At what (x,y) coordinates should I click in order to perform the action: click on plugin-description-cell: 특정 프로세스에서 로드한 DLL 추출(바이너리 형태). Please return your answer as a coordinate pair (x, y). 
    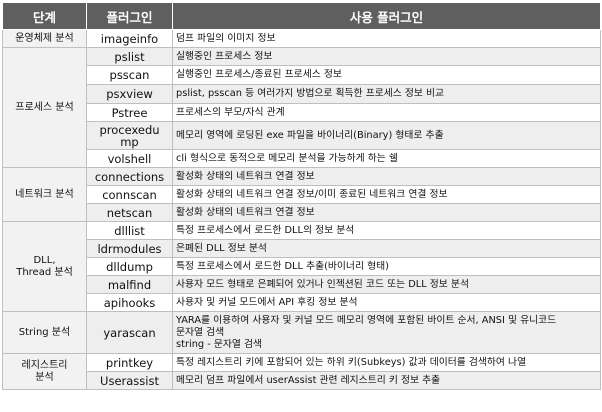
    Looking at the image, I should click on (386, 266).